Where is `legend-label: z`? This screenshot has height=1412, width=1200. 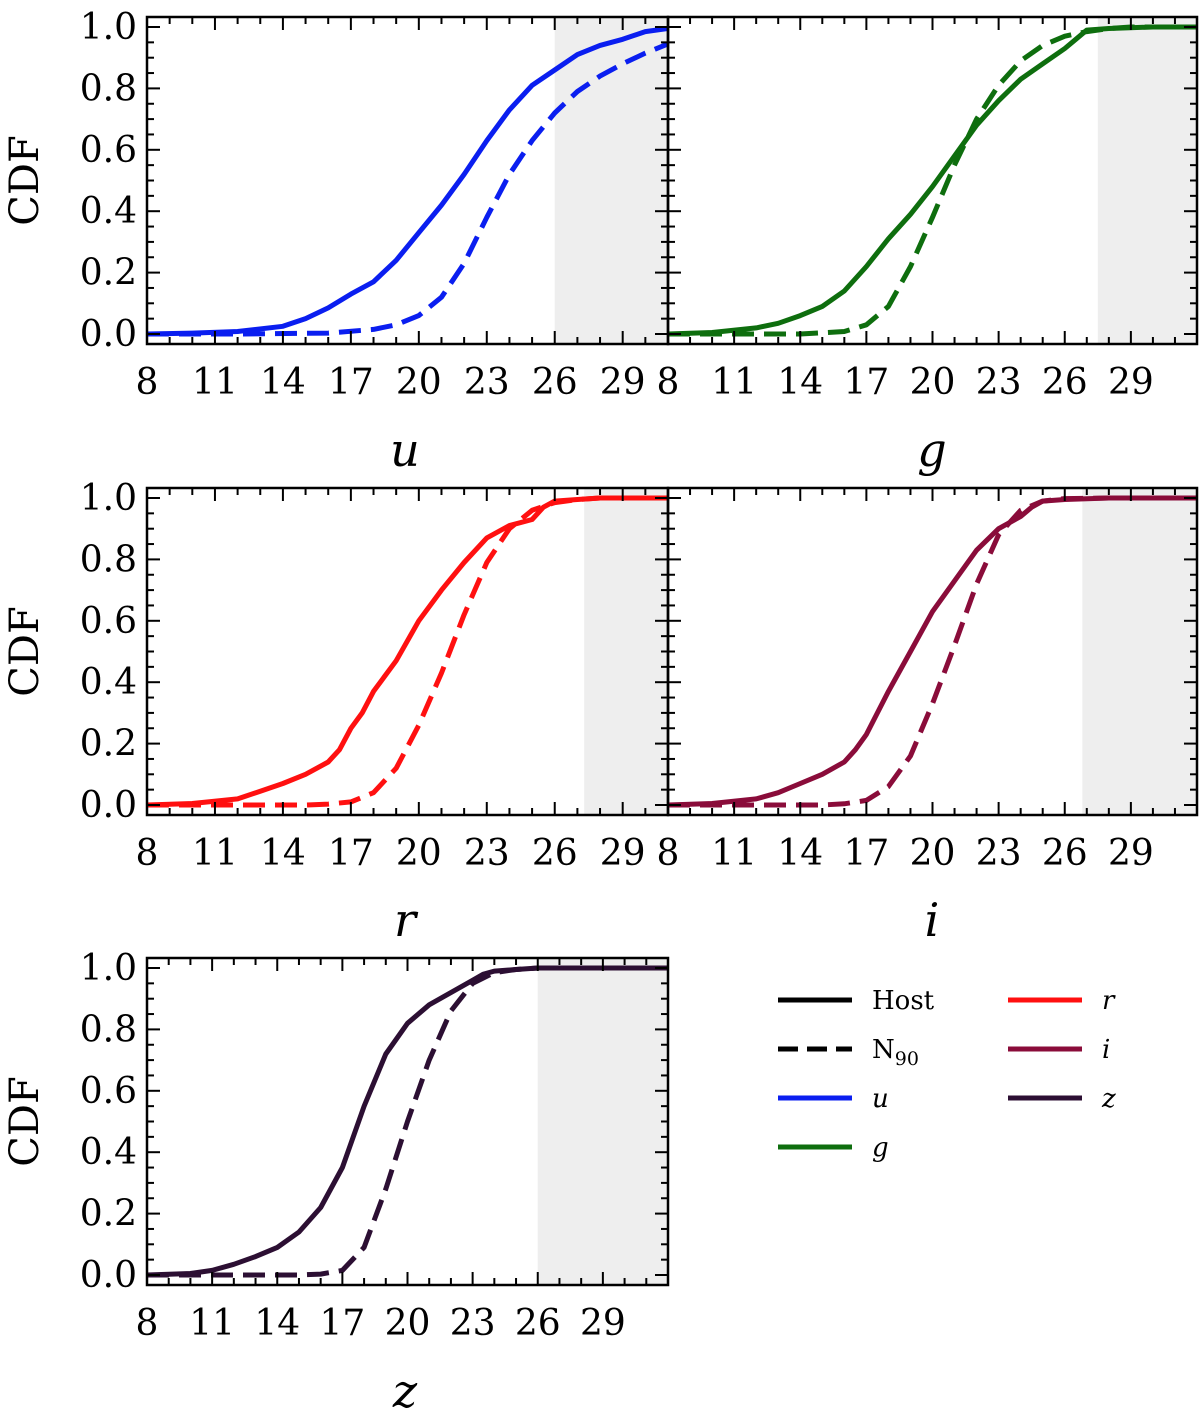 legend-label: z is located at coordinates (1108, 1099).